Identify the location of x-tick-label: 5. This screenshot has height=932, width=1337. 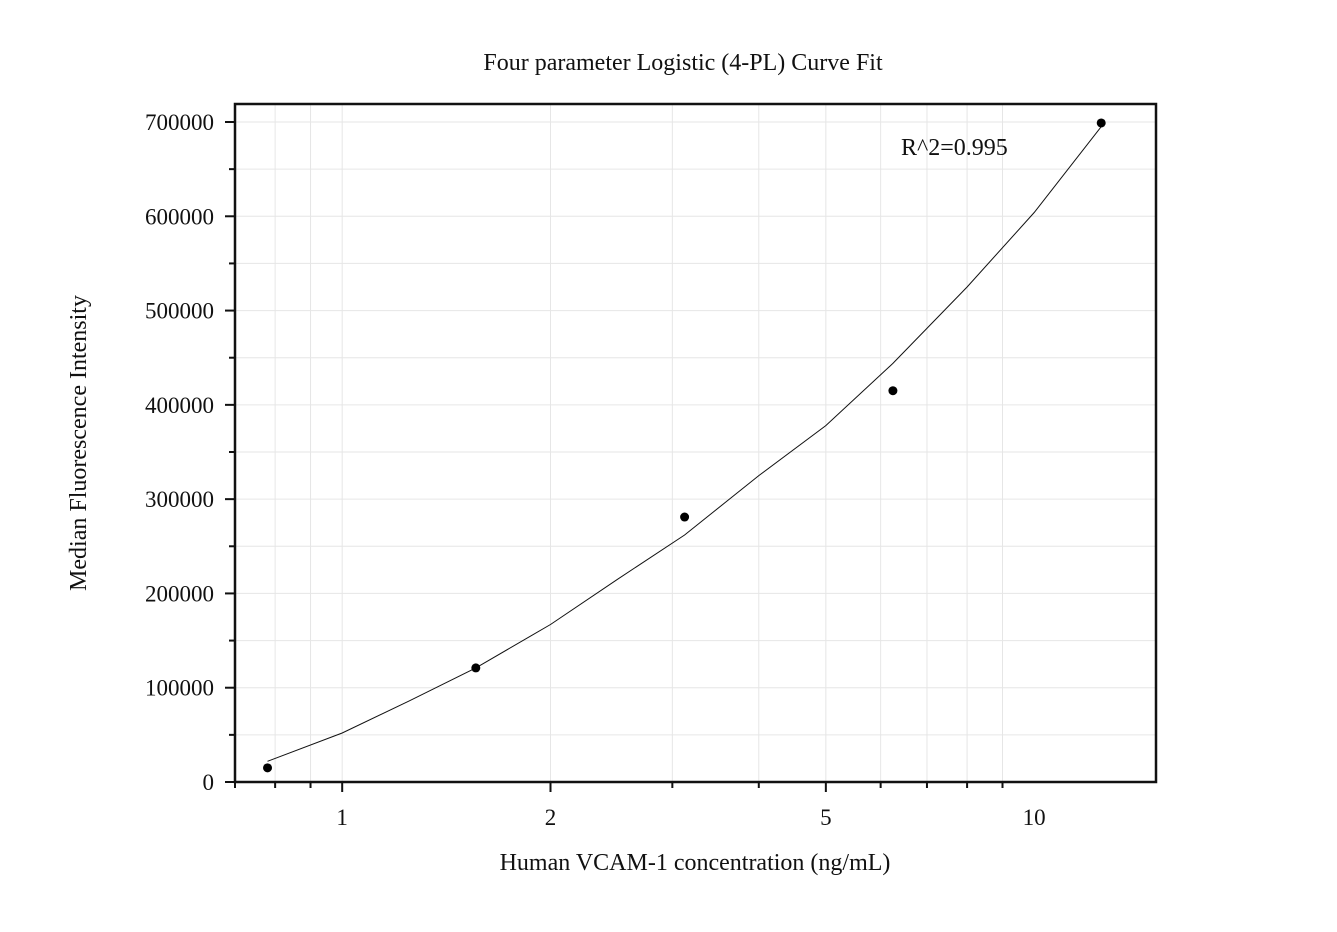
(826, 817).